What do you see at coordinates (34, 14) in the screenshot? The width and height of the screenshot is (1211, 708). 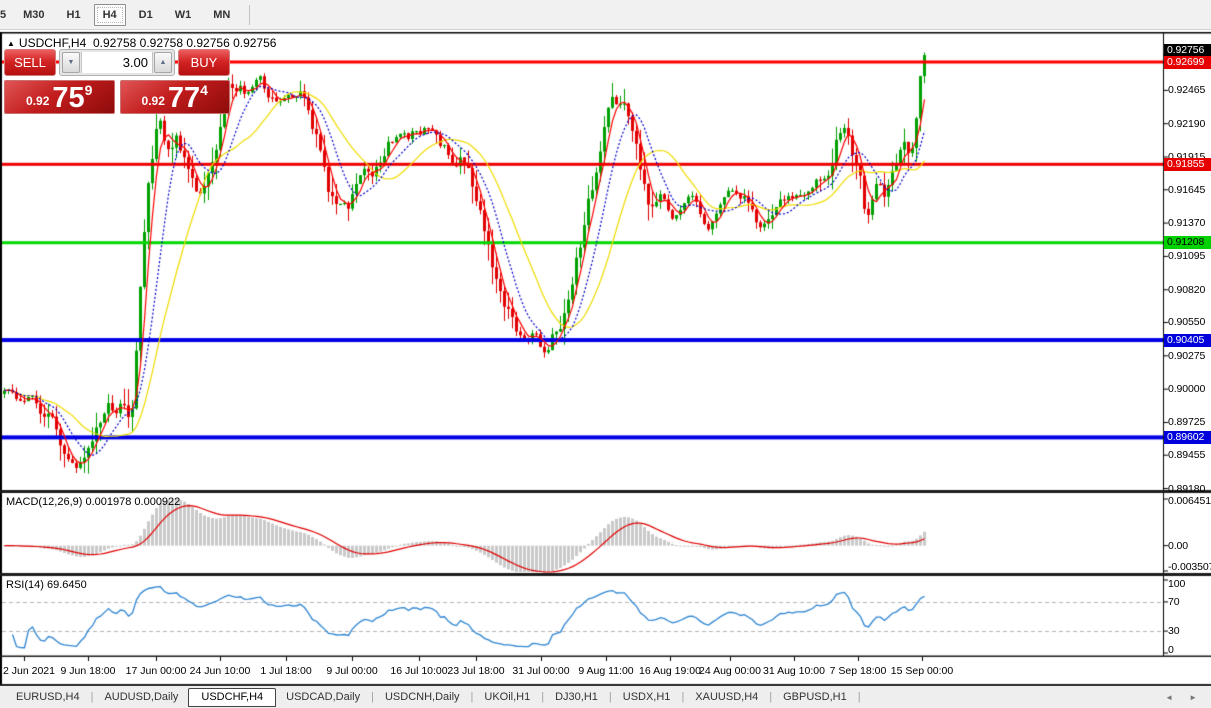 I see `timeframe-m30-button: M30` at bounding box center [34, 14].